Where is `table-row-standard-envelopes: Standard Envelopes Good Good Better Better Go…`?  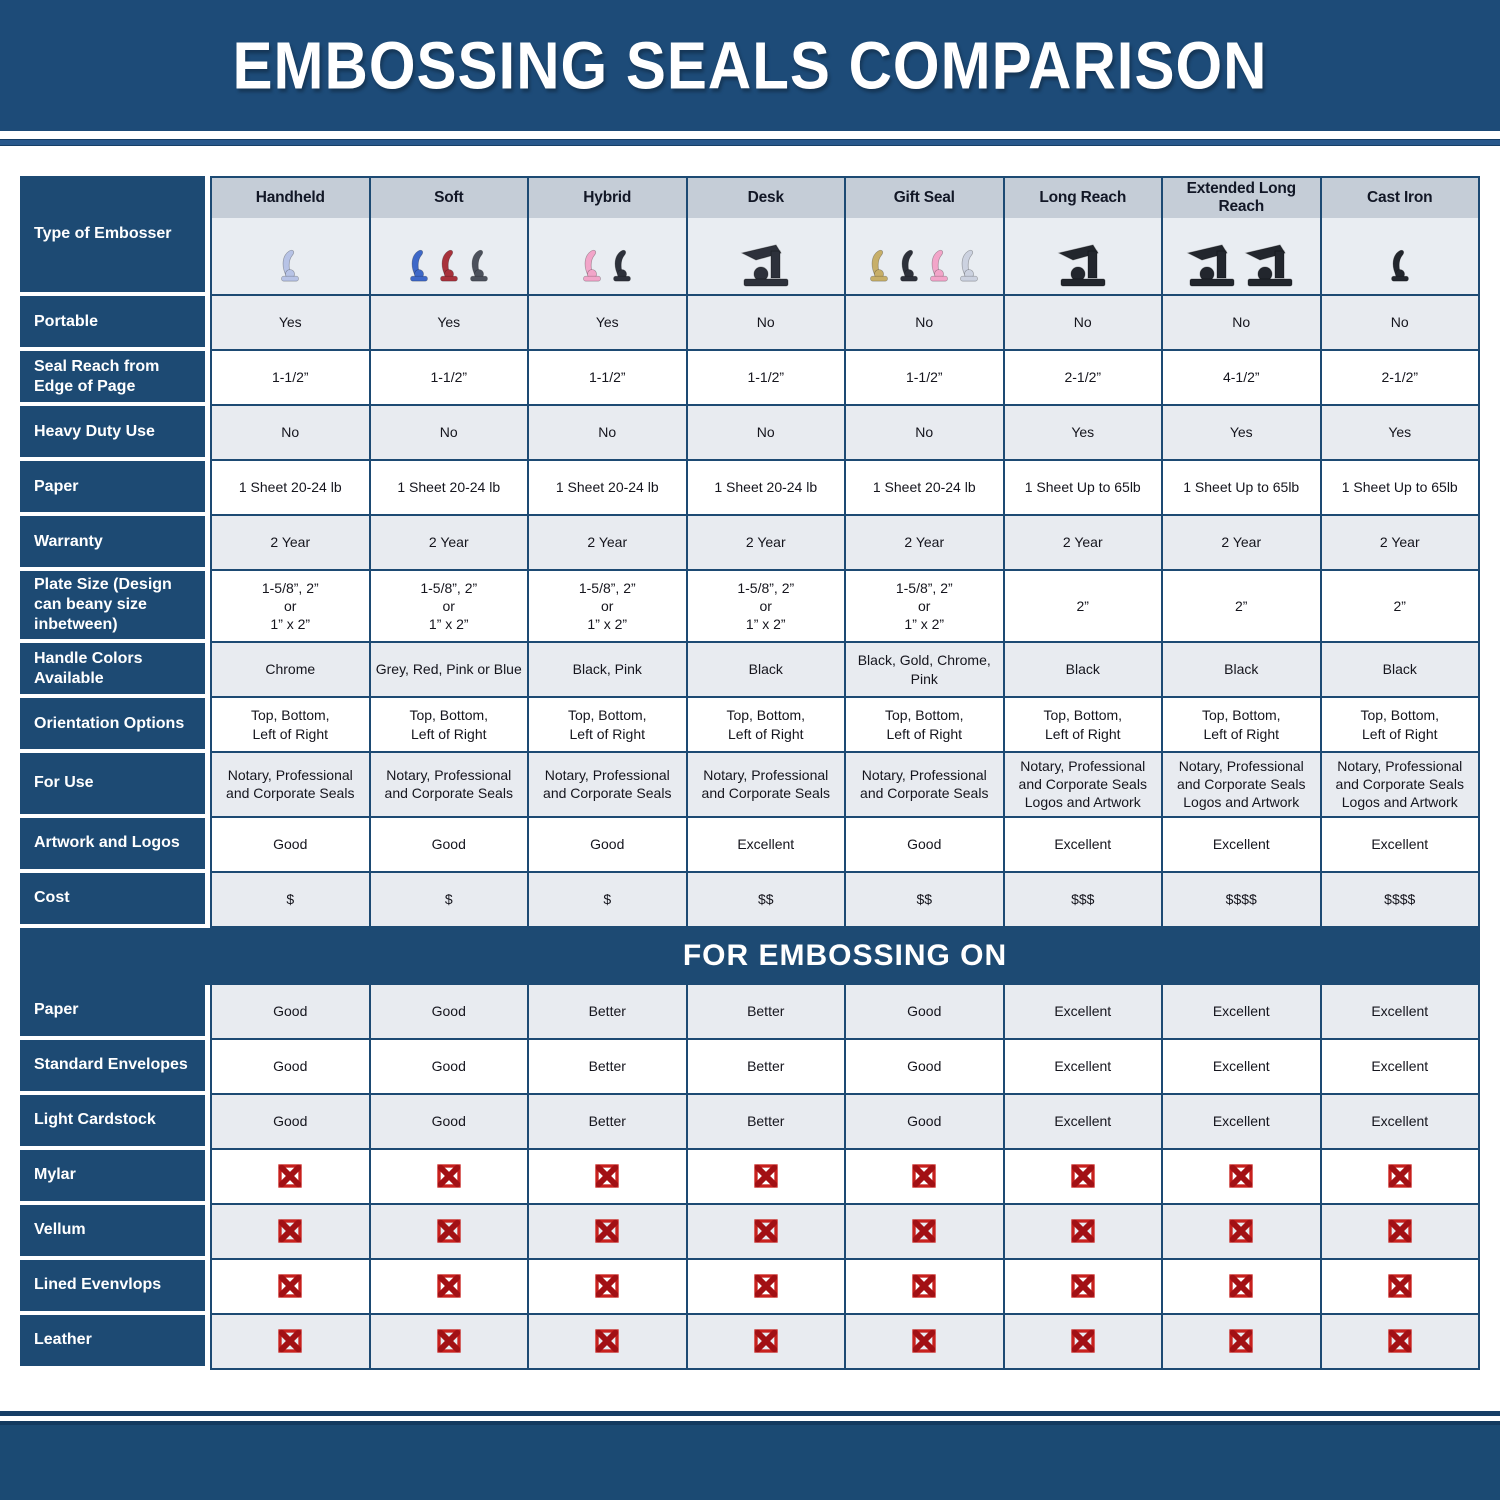 table-row-standard-envelopes: Standard Envelopes Good Good Better Better Go… is located at coordinates (750, 1067).